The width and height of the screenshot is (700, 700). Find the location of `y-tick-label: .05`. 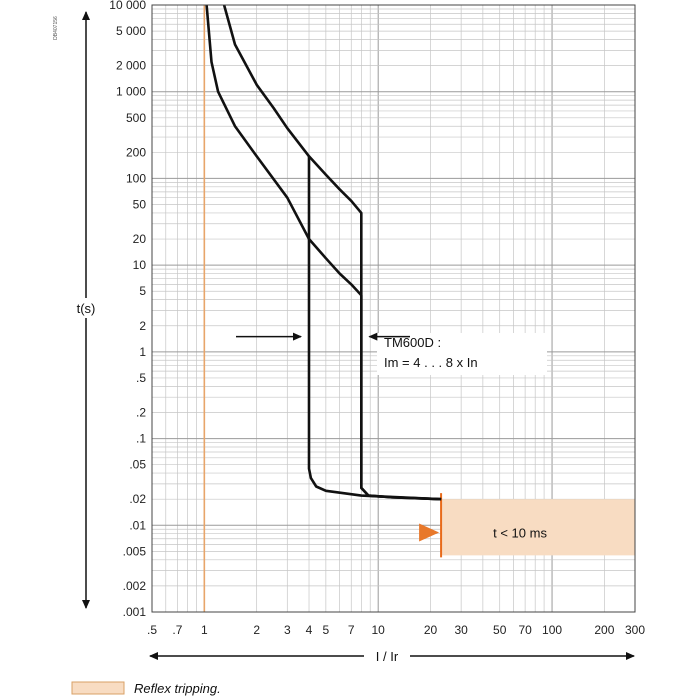

y-tick-label: .05 is located at coordinates (137, 465).